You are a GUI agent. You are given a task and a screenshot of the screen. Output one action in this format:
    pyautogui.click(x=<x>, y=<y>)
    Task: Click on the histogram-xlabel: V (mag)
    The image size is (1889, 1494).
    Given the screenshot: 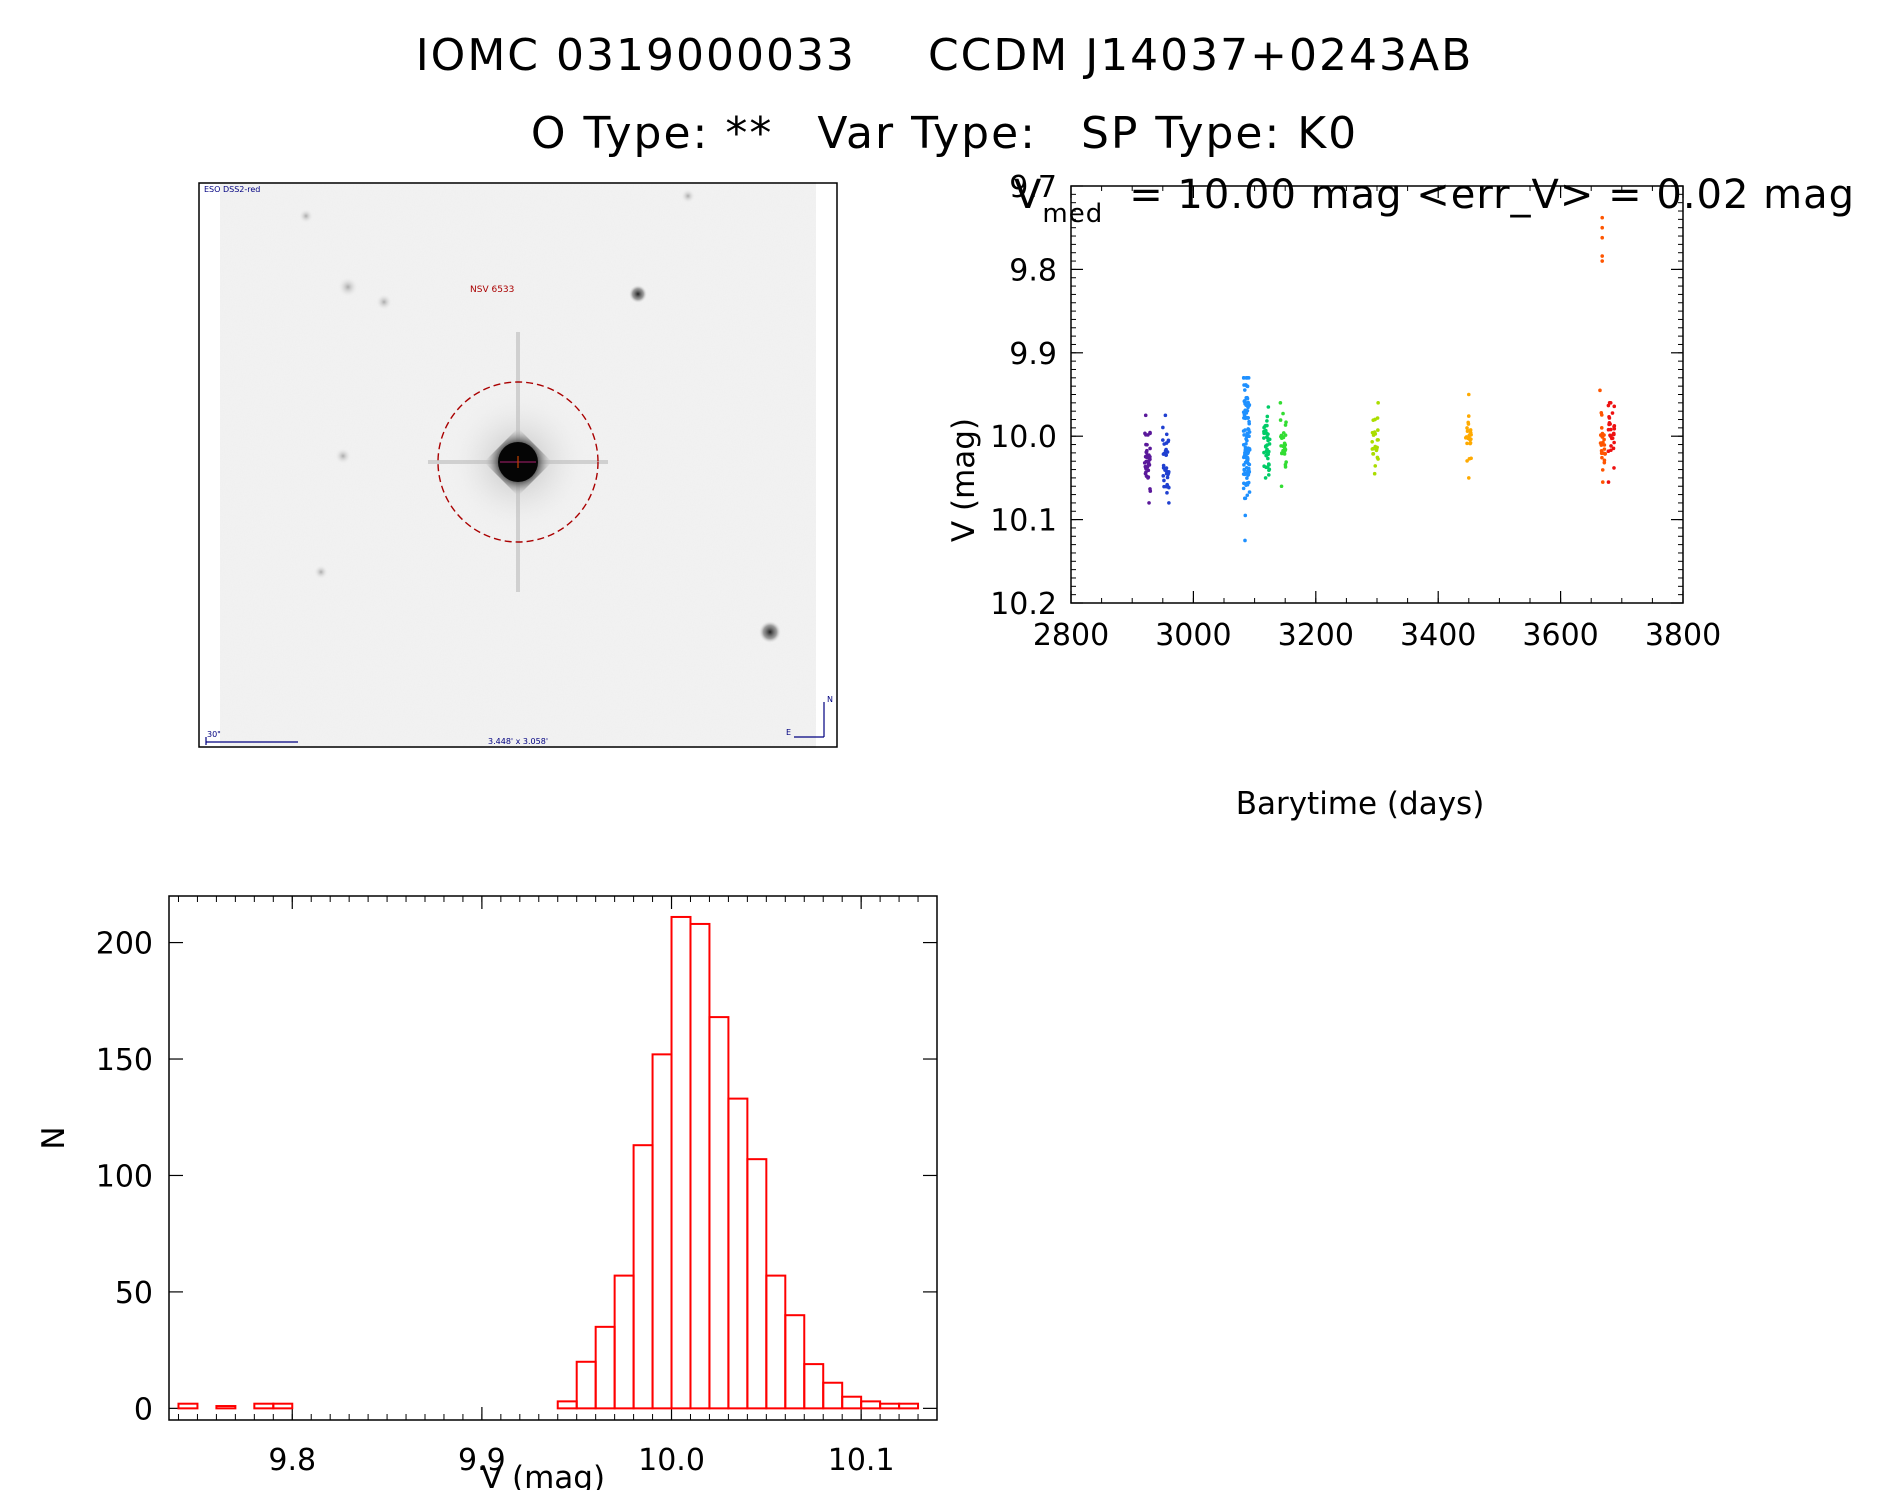 What is the action you would take?
    pyautogui.click(x=543, y=1475)
    